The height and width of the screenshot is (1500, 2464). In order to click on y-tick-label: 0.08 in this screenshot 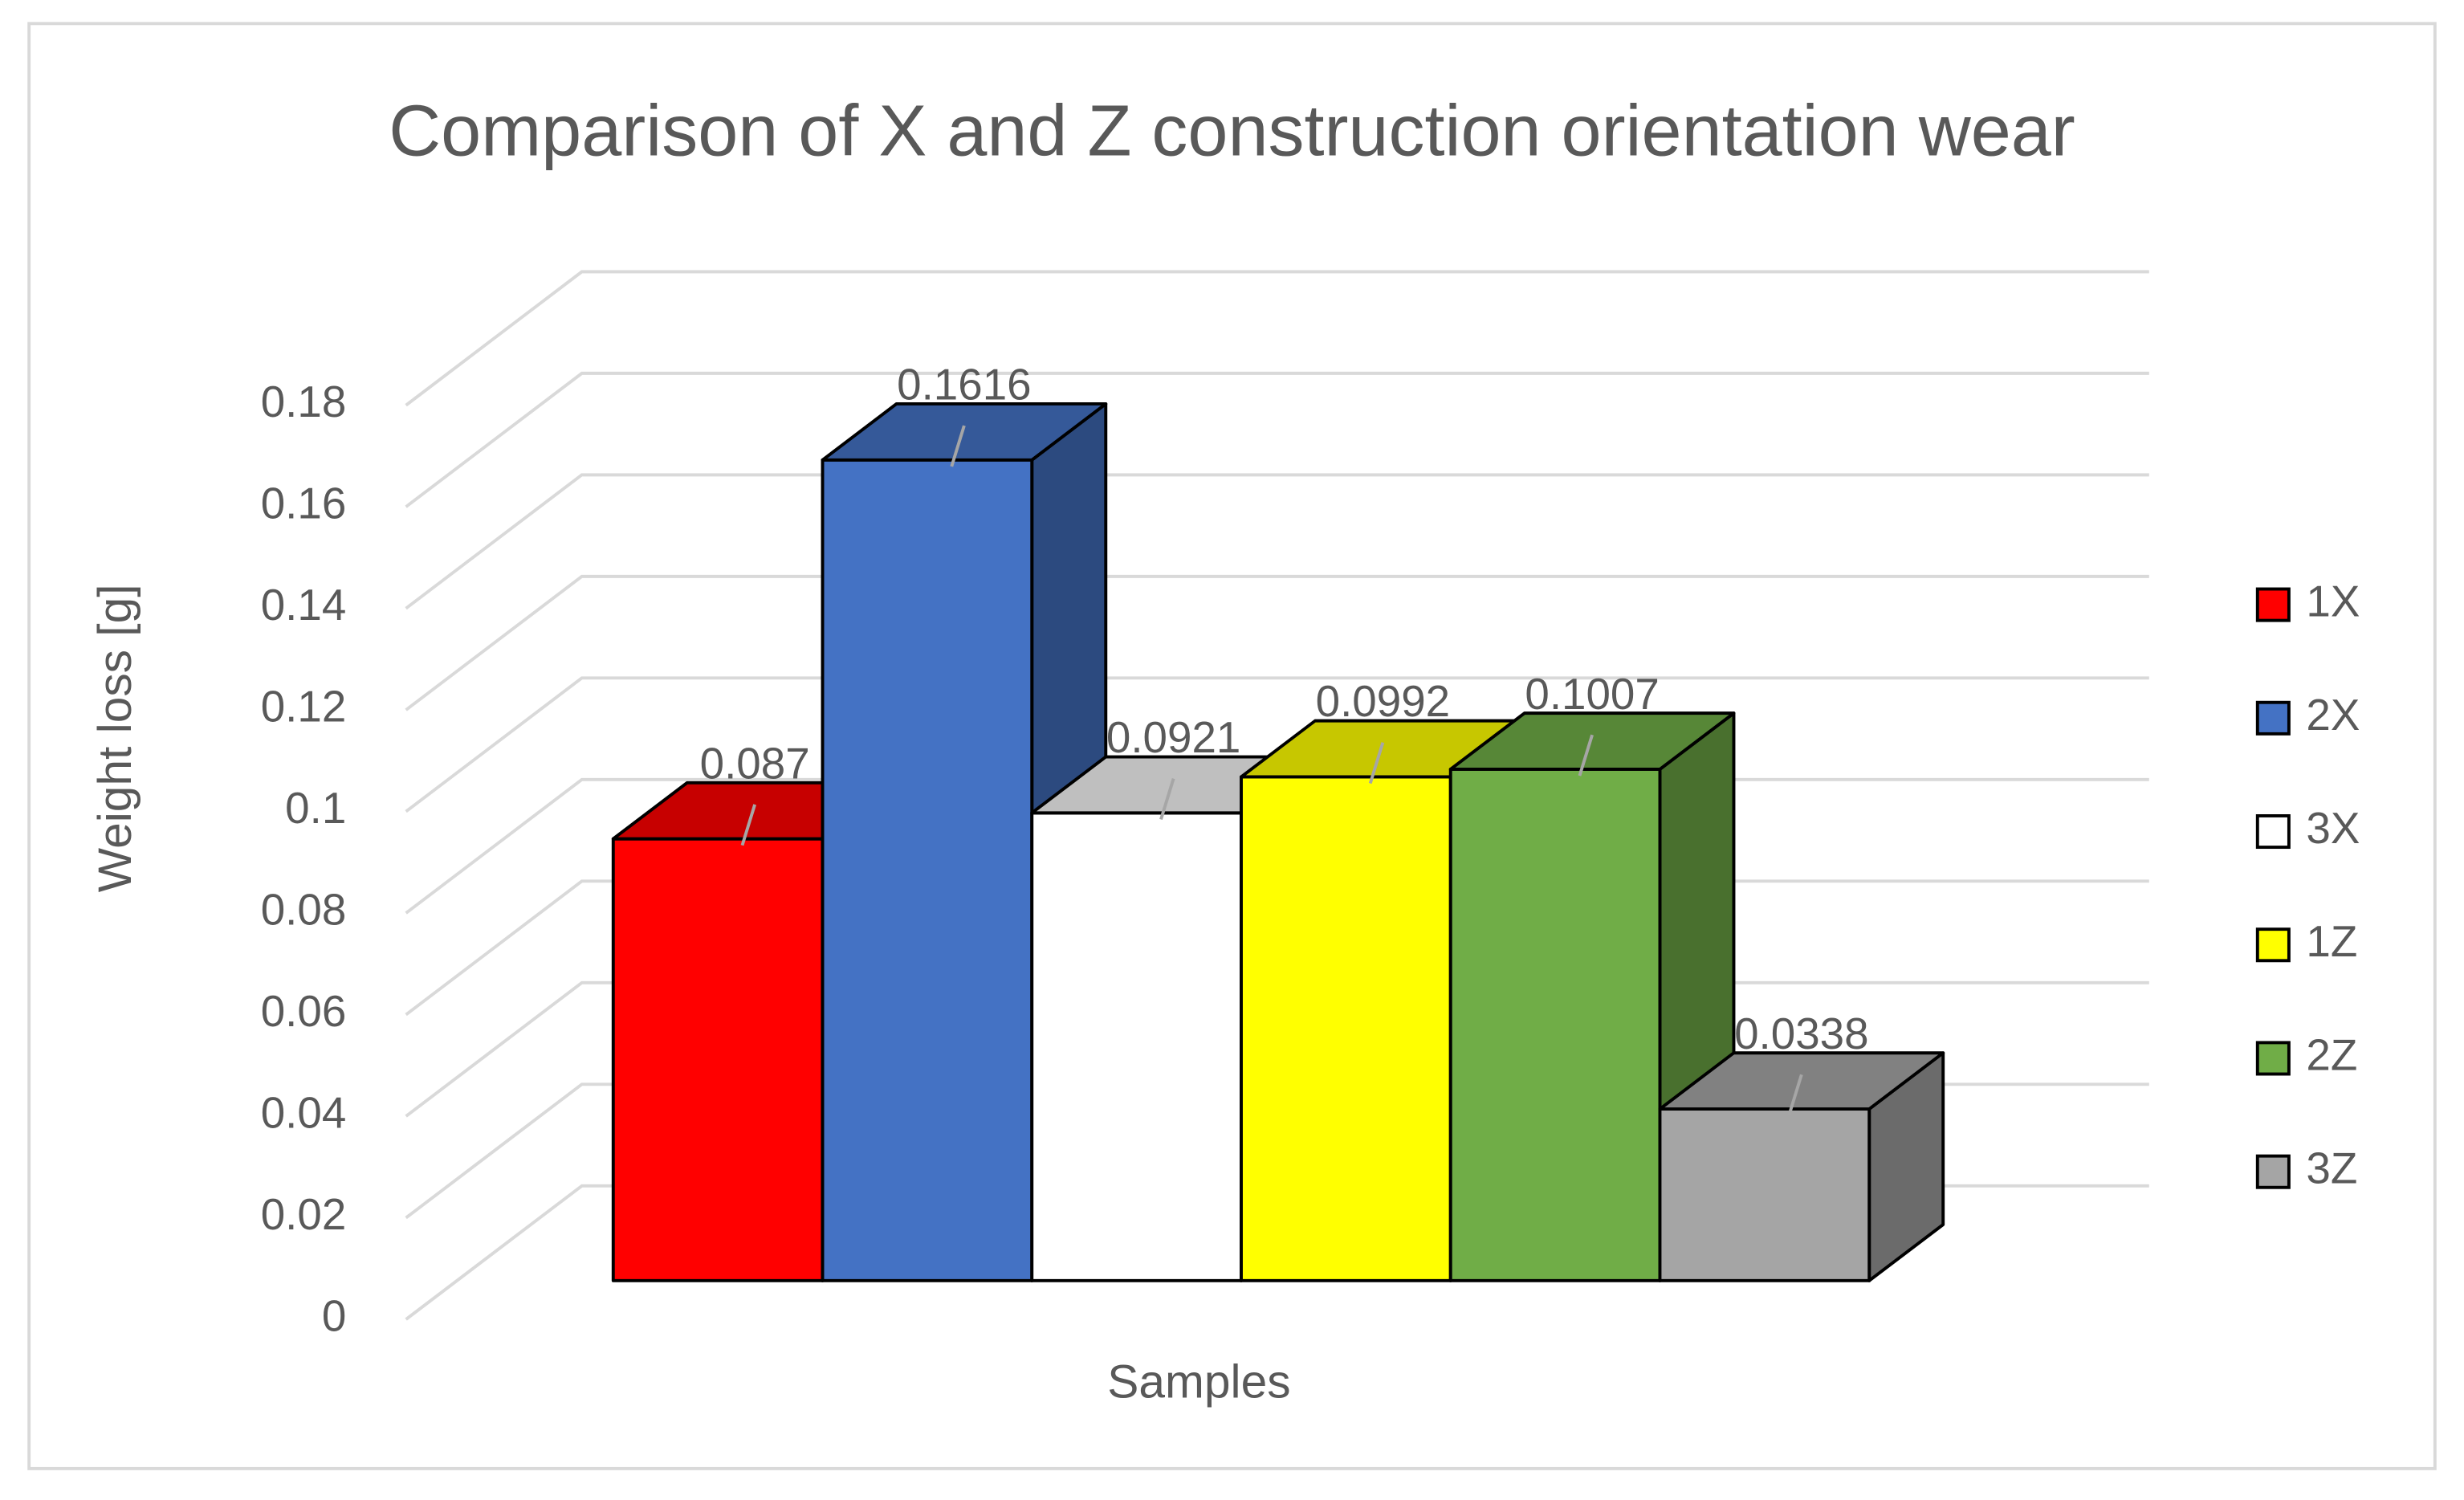, I will do `click(304, 910)`.